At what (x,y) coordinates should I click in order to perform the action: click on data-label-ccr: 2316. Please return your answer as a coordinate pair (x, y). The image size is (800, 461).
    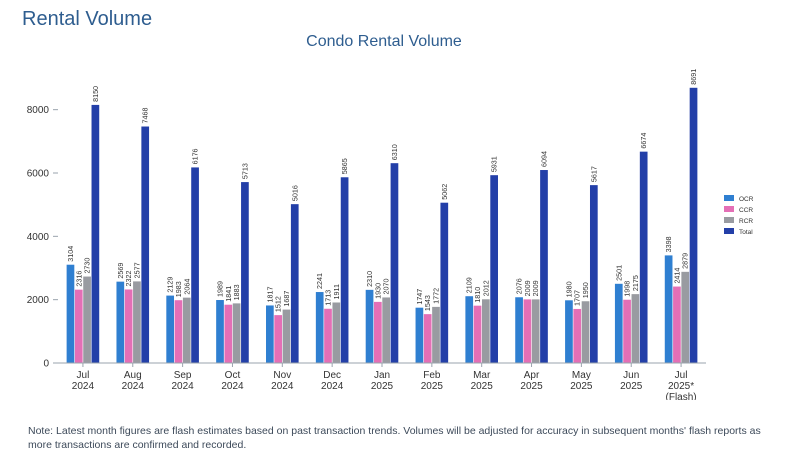
    Looking at the image, I should click on (78, 279).